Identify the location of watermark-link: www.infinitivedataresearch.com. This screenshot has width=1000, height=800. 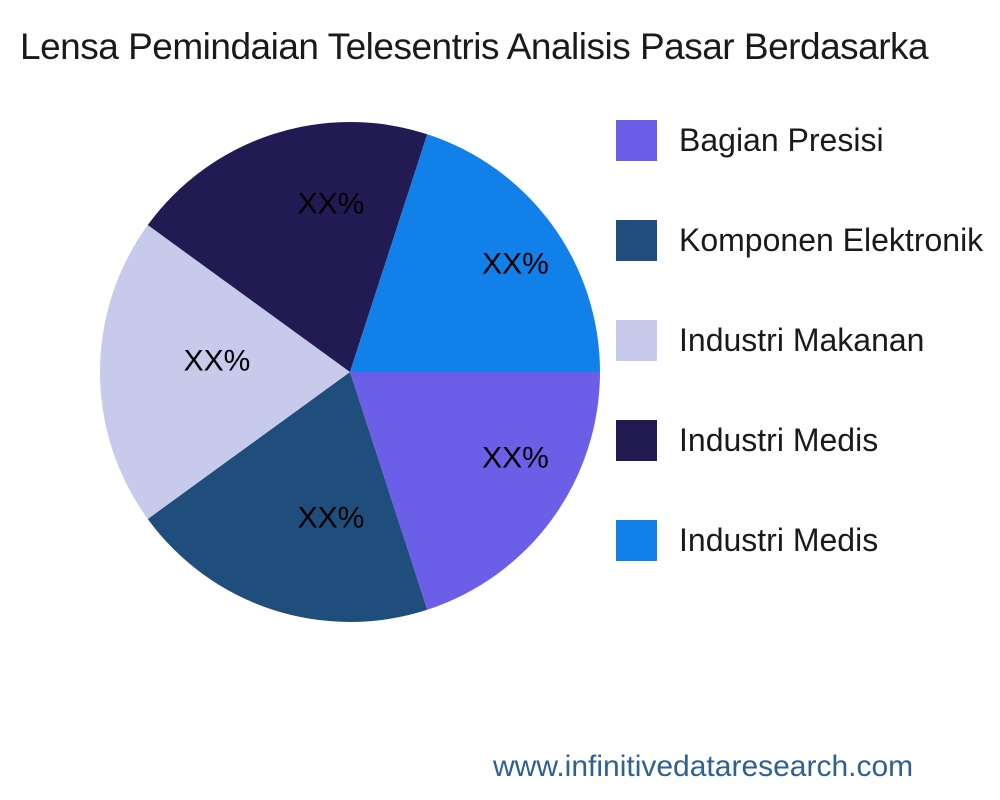
(703, 766).